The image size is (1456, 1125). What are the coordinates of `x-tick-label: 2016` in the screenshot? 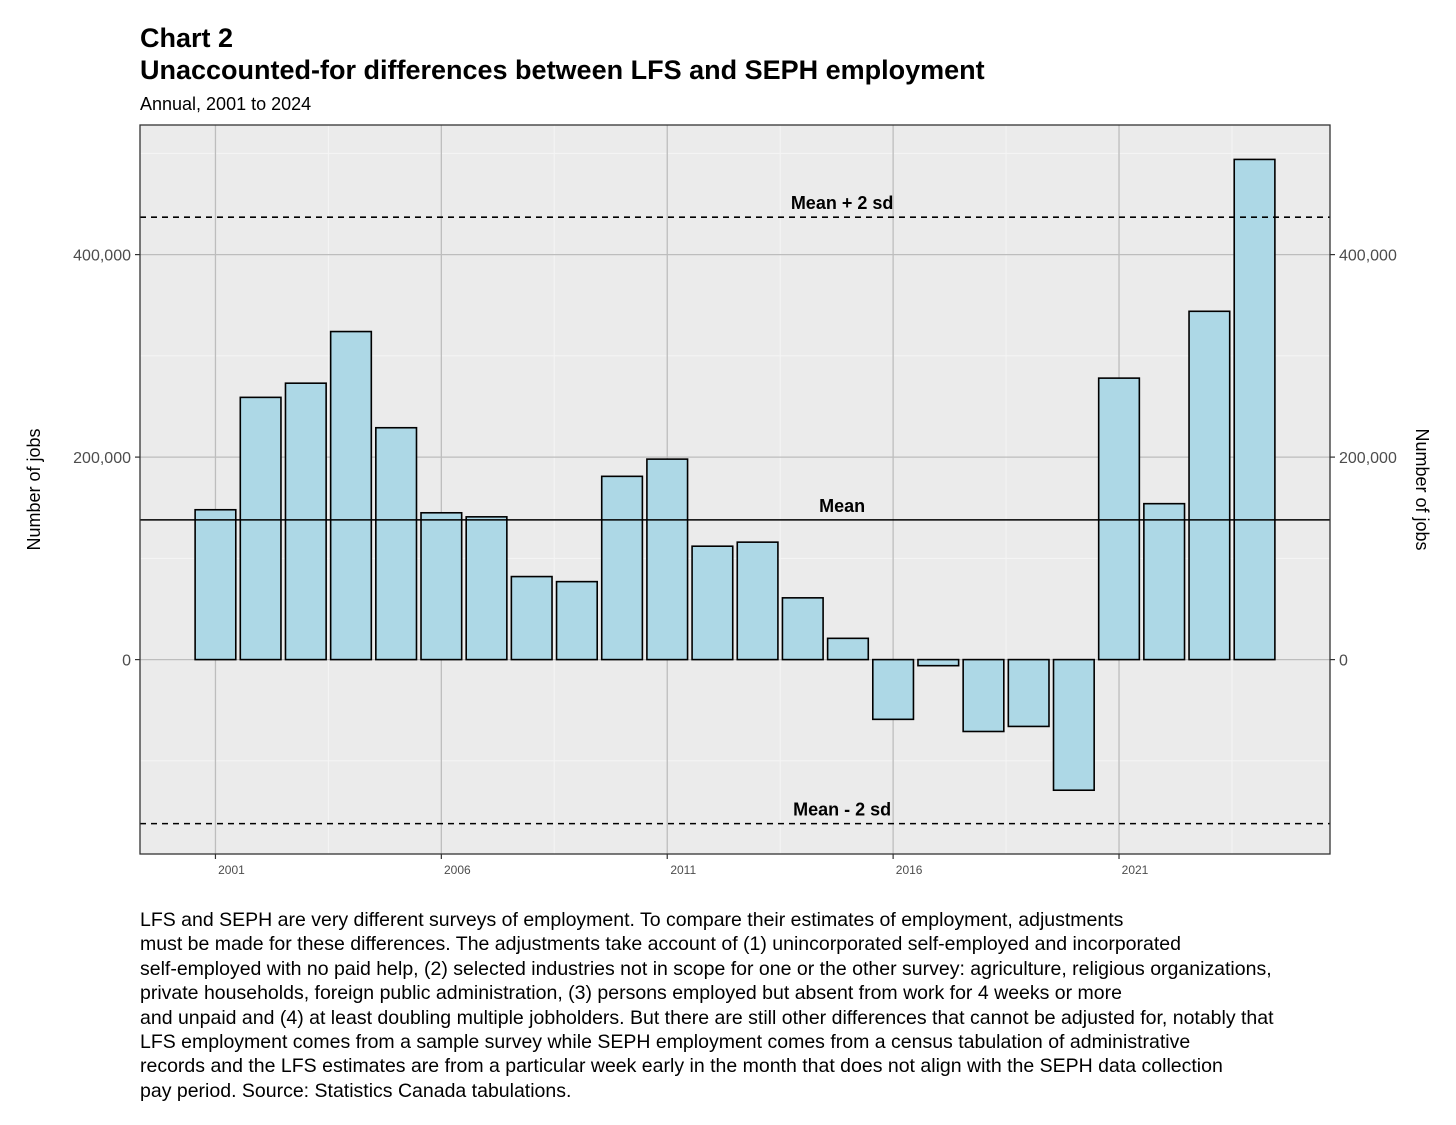 It's located at (909, 870).